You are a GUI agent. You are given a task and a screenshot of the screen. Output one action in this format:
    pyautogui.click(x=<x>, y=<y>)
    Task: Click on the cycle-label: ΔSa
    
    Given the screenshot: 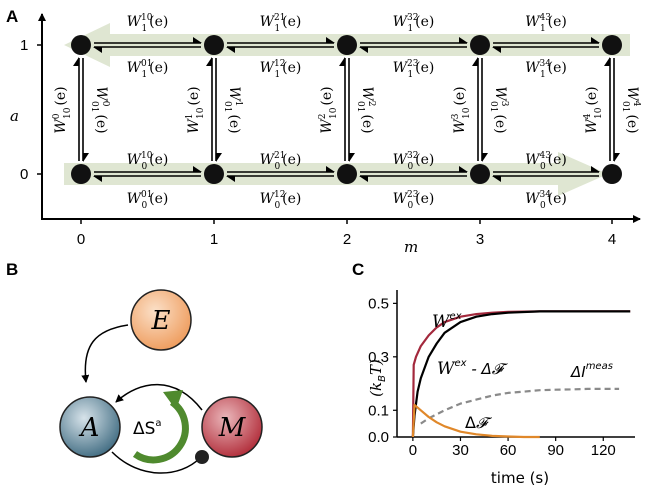 What is the action you would take?
    pyautogui.click(x=147, y=428)
    